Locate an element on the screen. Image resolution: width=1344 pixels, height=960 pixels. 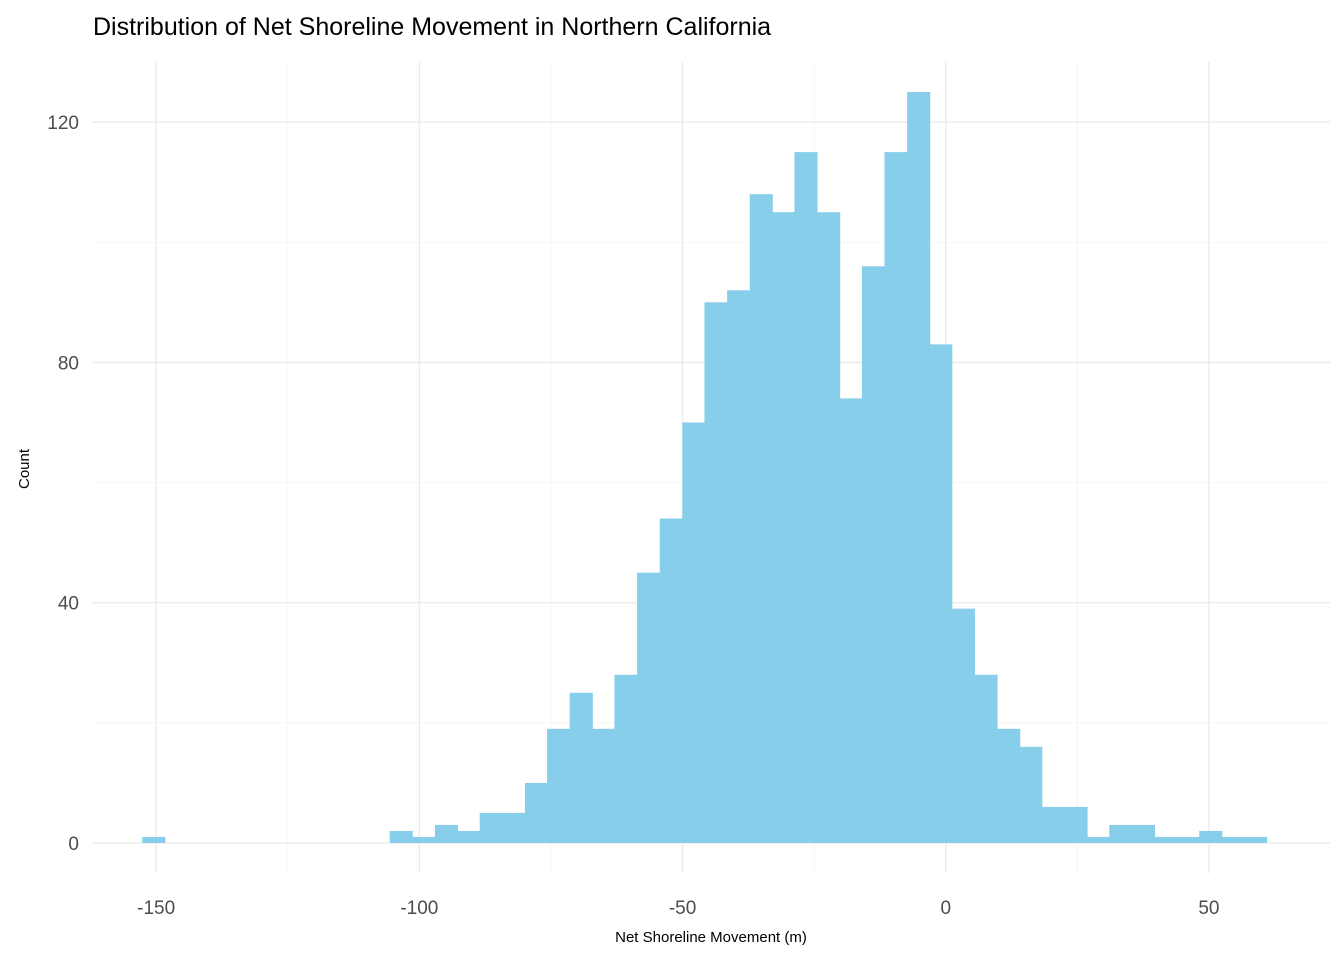
x-tick-label: 50 is located at coordinates (1208, 908).